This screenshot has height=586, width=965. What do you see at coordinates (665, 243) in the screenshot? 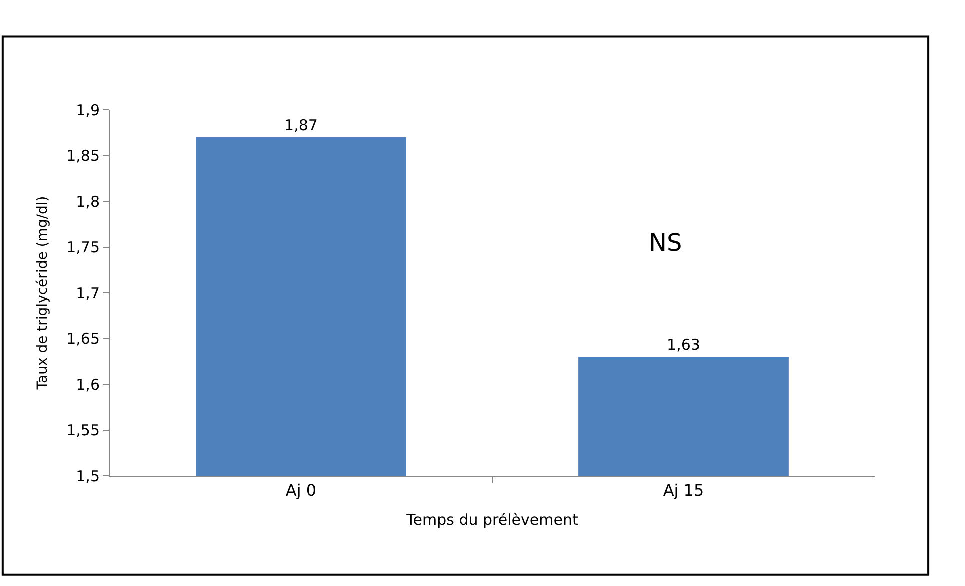
I see `annotation: NS` at bounding box center [665, 243].